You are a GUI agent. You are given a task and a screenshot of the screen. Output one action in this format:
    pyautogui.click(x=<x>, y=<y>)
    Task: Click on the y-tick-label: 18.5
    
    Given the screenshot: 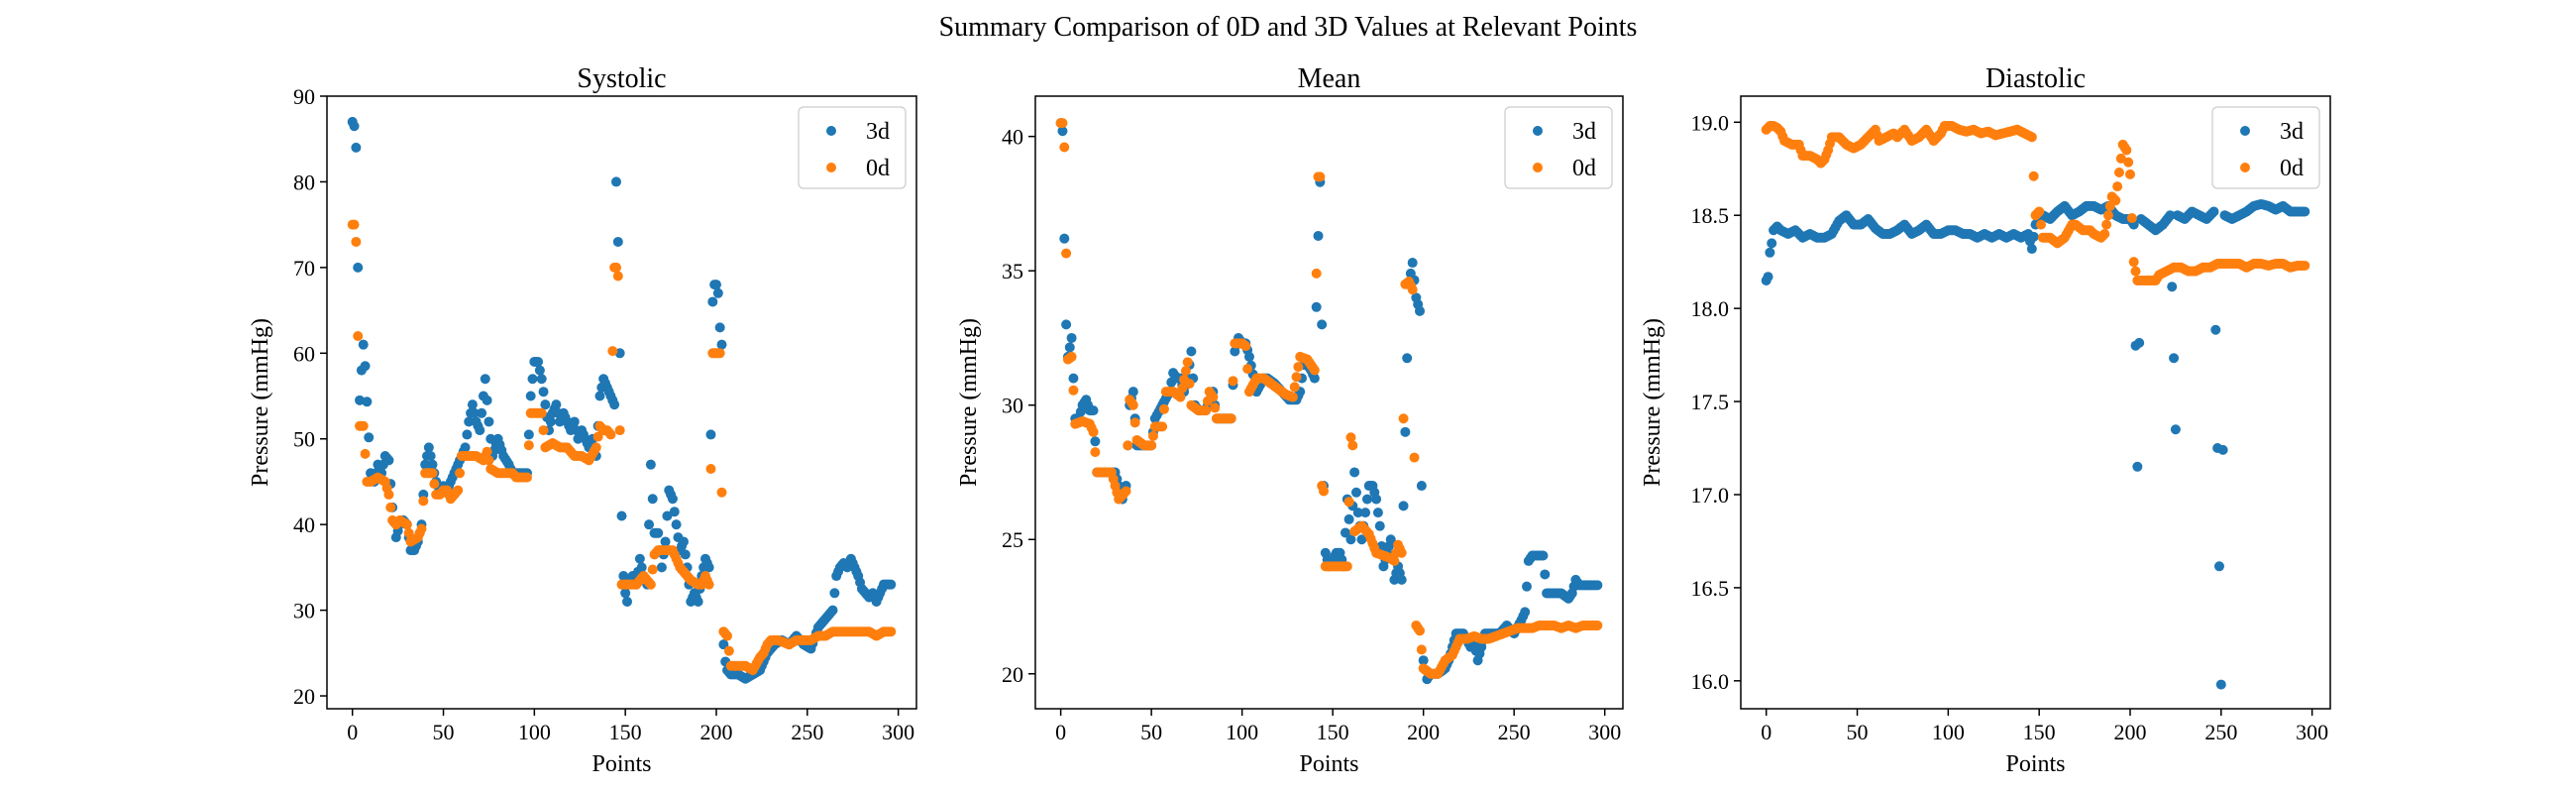 What is the action you would take?
    pyautogui.click(x=1710, y=215)
    